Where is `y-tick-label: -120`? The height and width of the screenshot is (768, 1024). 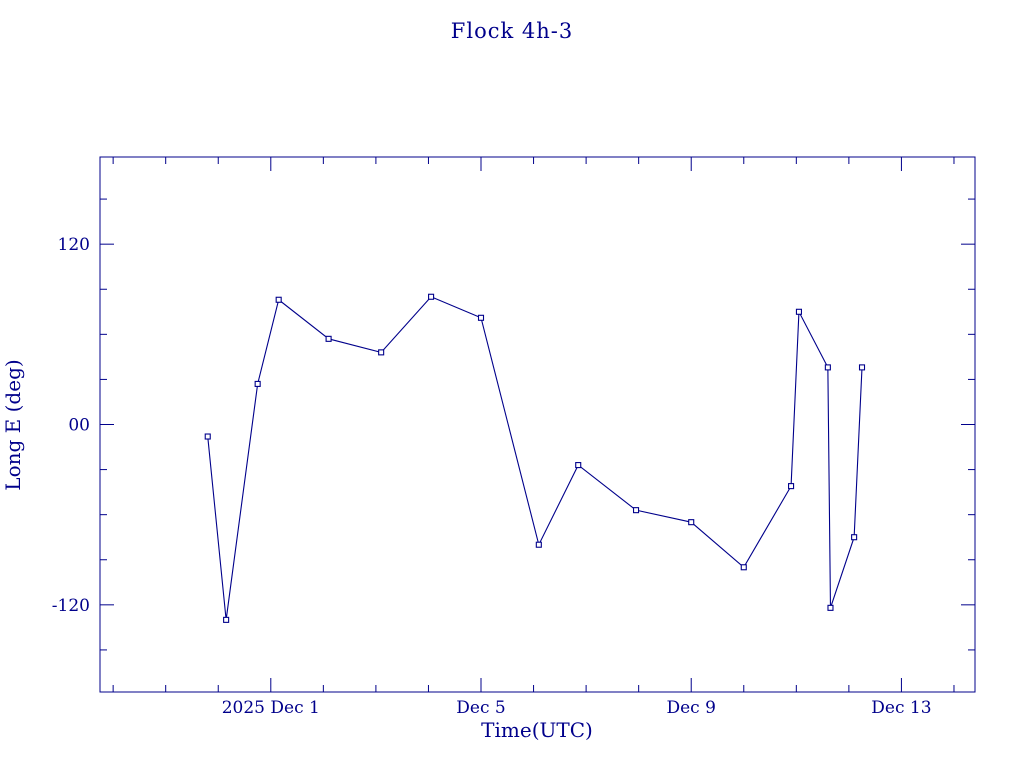 y-tick-label: -120 is located at coordinates (71, 606).